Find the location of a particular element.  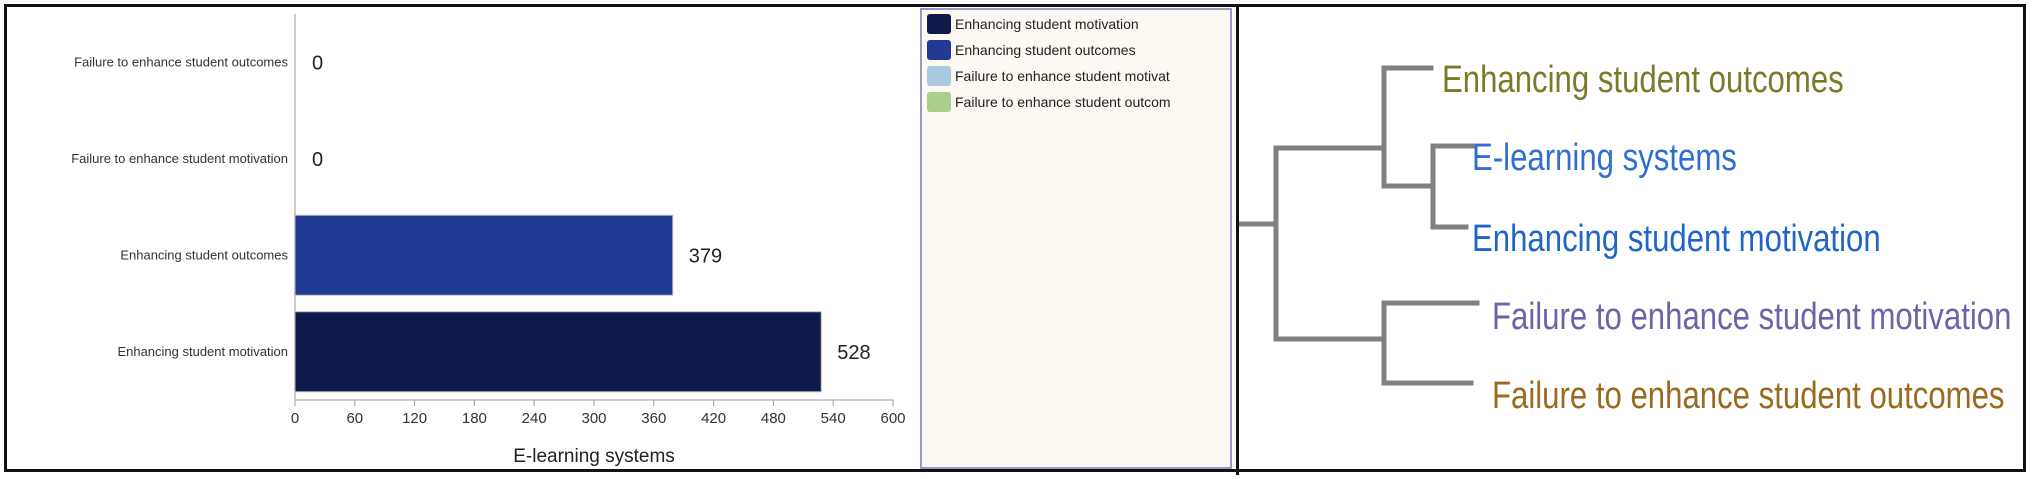

x-tick-label: 480 is located at coordinates (773, 418).